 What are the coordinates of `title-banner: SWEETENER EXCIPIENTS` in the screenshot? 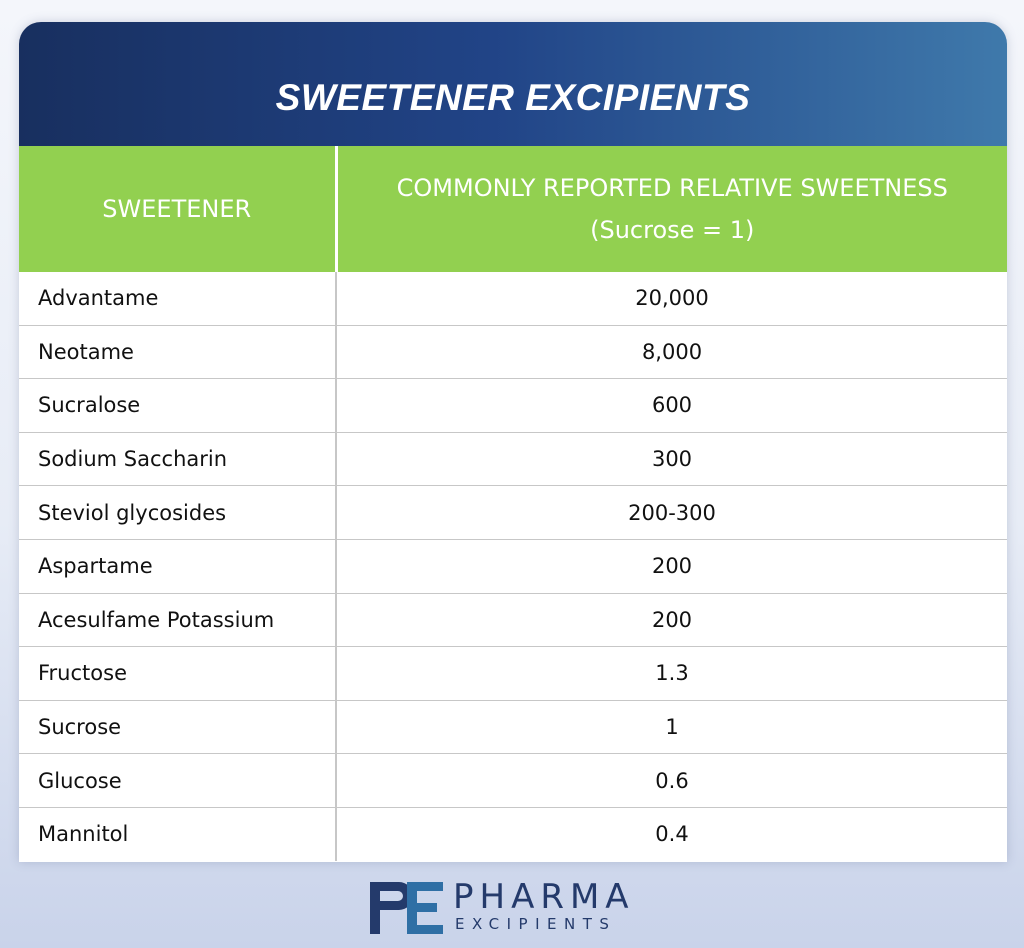 It's located at (513, 84).